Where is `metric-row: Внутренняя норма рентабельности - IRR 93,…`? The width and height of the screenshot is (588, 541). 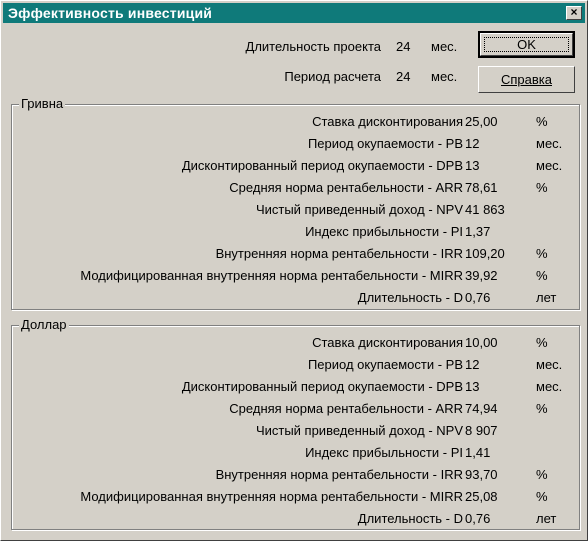 metric-row: Внутренняя норма рентабельности - IRR 93,… is located at coordinates (295, 477).